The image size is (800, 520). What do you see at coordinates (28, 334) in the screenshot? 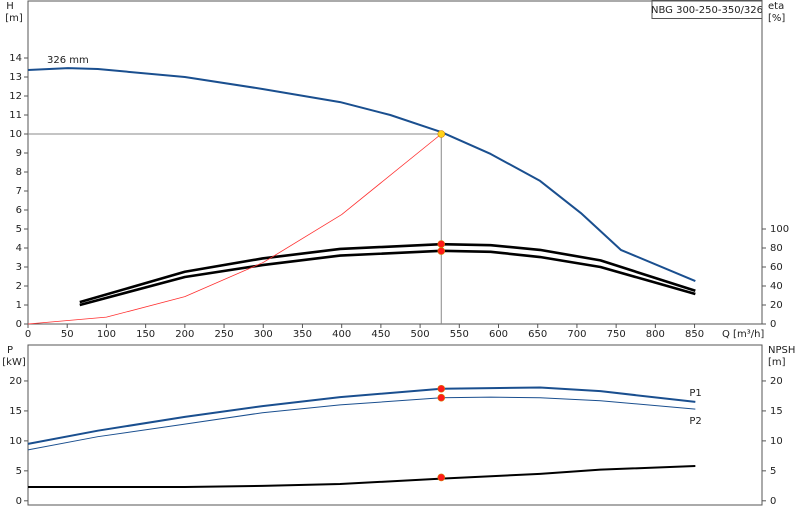
I see `x-tick-label: 0` at bounding box center [28, 334].